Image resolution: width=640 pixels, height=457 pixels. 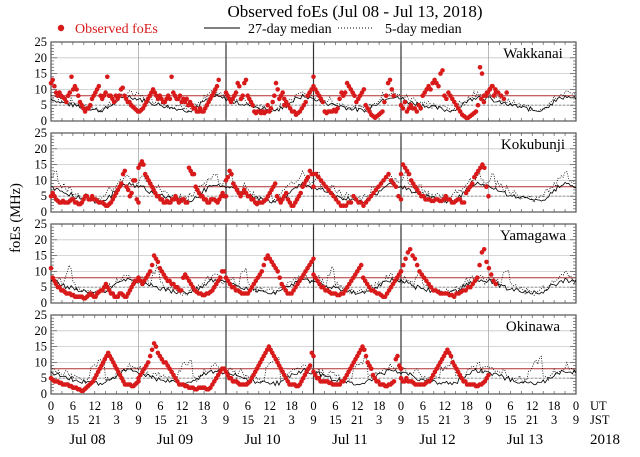 I want to click on day-label: Jul 08, so click(x=87, y=440).